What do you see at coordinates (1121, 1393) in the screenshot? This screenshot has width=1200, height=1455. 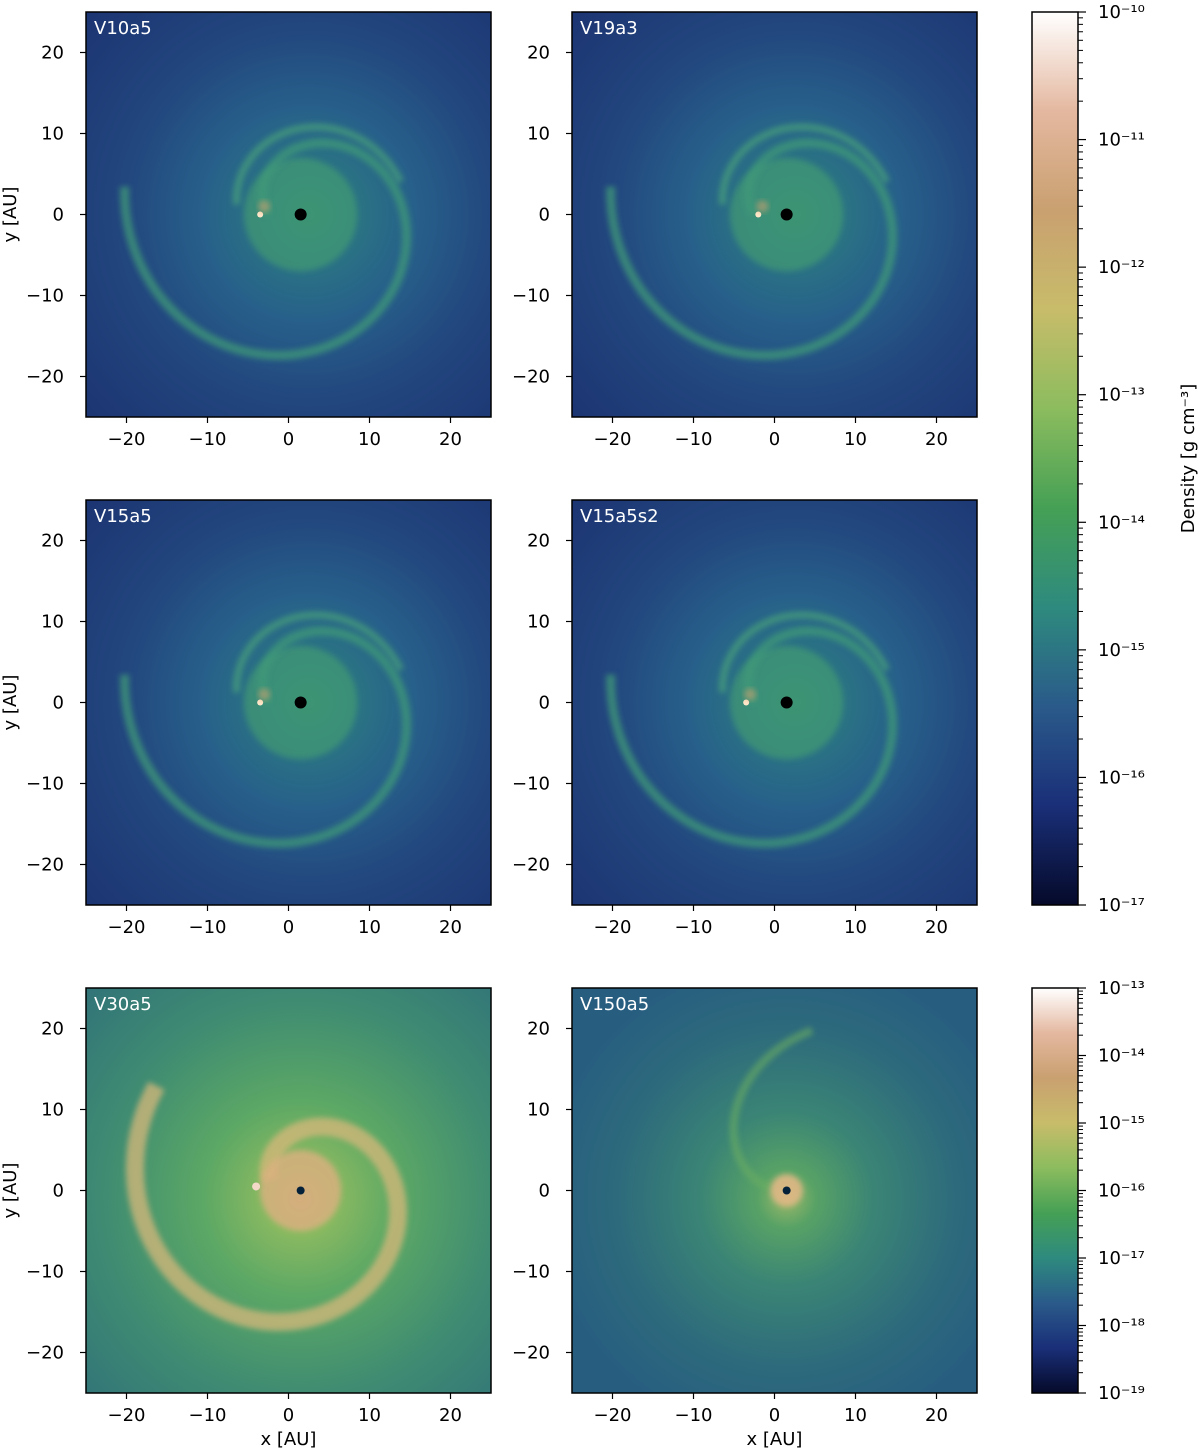 I see `colorbar-tick-label: 10⁻¹⁹` at bounding box center [1121, 1393].